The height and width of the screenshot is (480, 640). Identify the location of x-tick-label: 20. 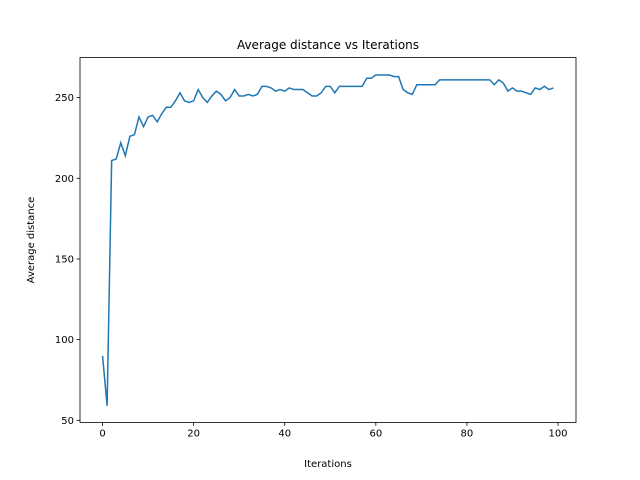
(193, 433).